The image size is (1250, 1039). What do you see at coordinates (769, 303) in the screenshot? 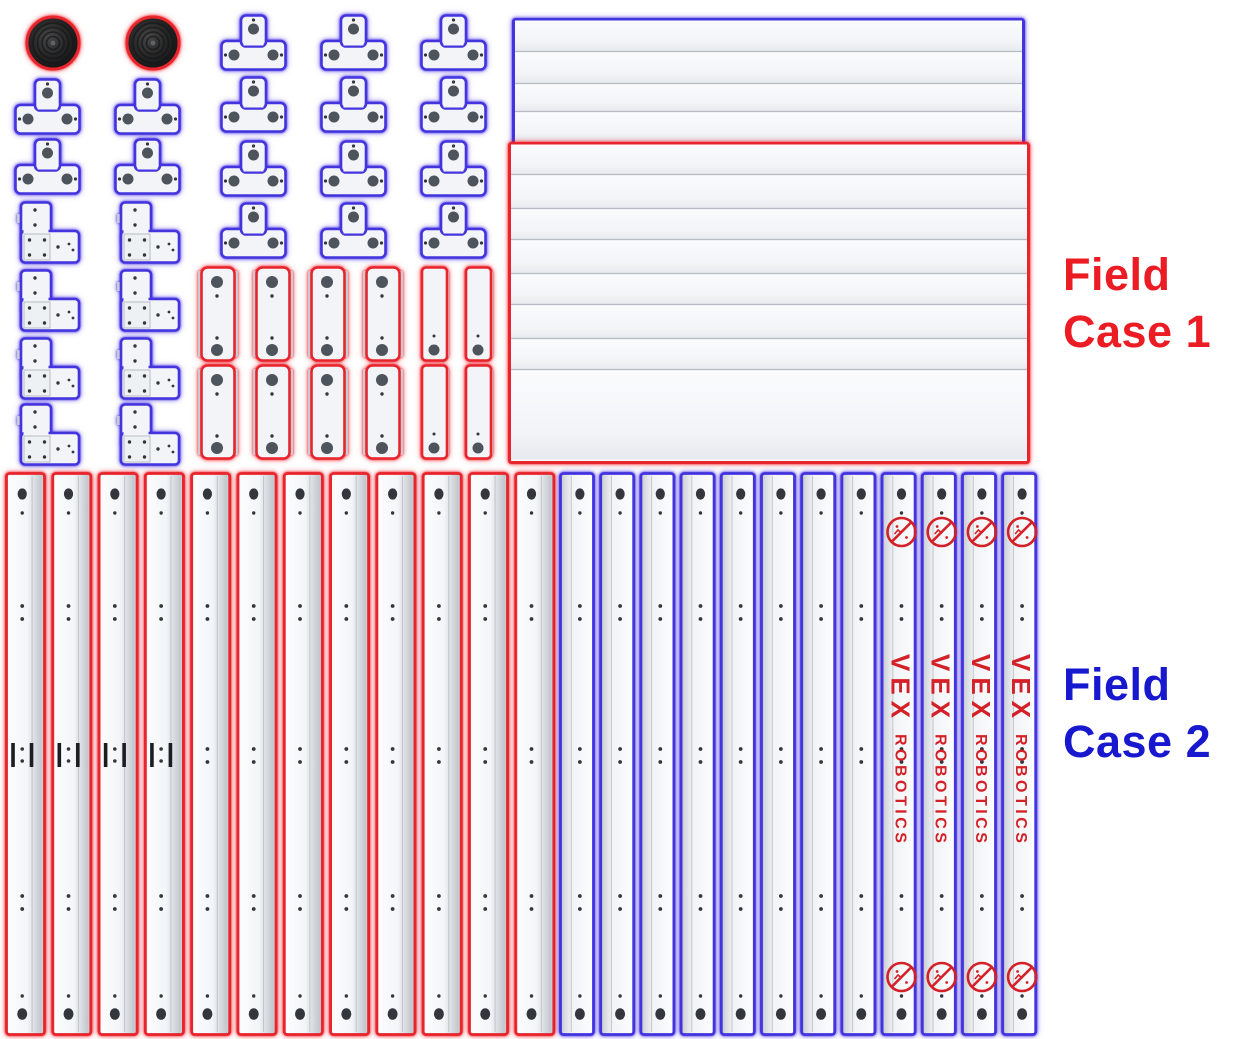
I see `panel-stack-case1` at bounding box center [769, 303].